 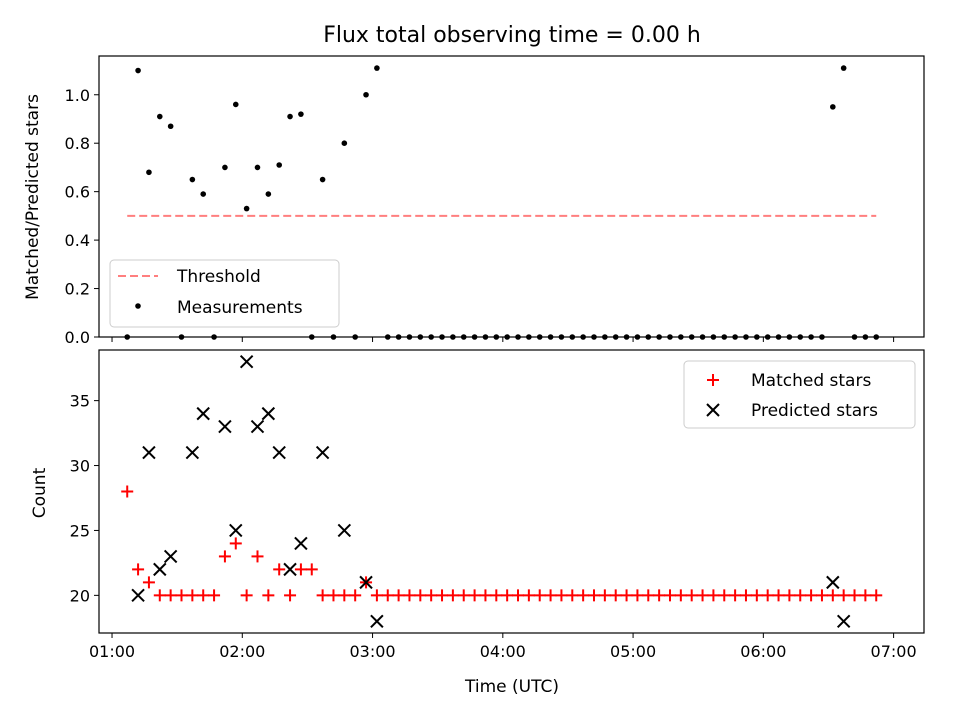 What do you see at coordinates (763, 651) in the screenshot?
I see `x-tick-label: 06:00` at bounding box center [763, 651].